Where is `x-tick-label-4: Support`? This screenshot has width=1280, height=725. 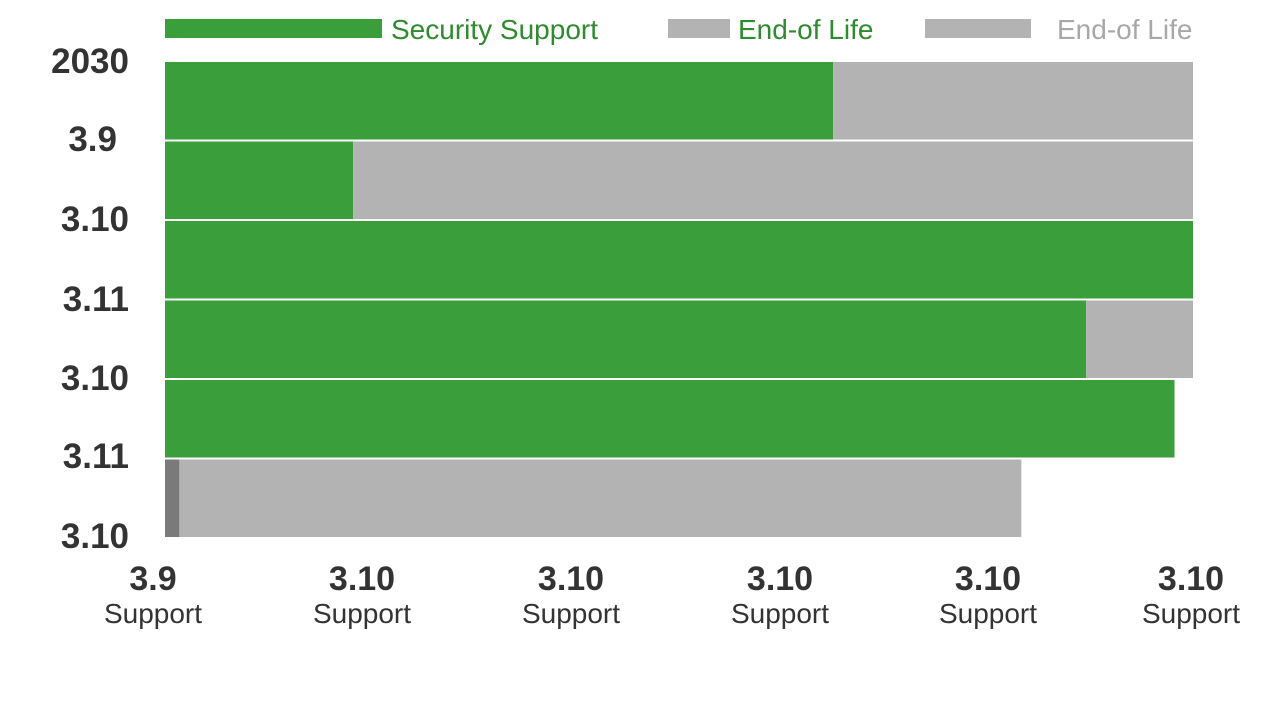 x-tick-label-4: Support is located at coordinates (988, 613).